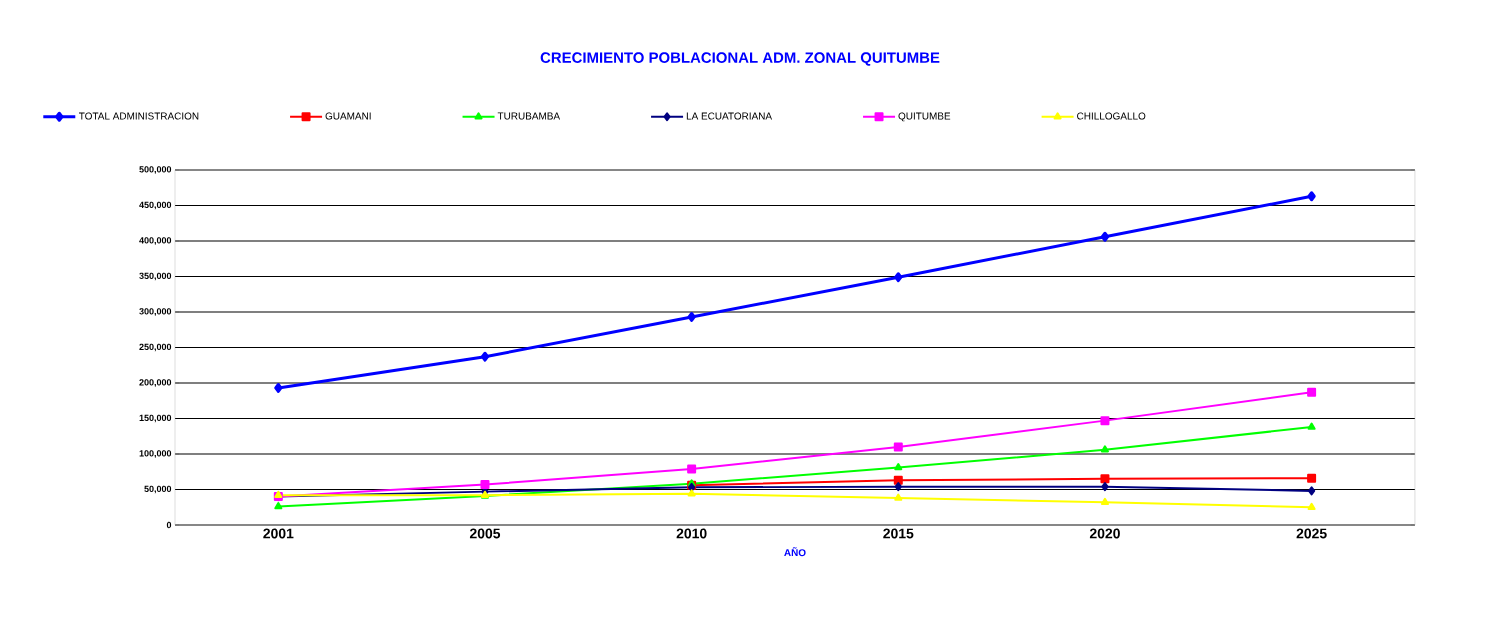 The height and width of the screenshot is (622, 1501). I want to click on y-tick-label: 300,000, so click(155, 312).